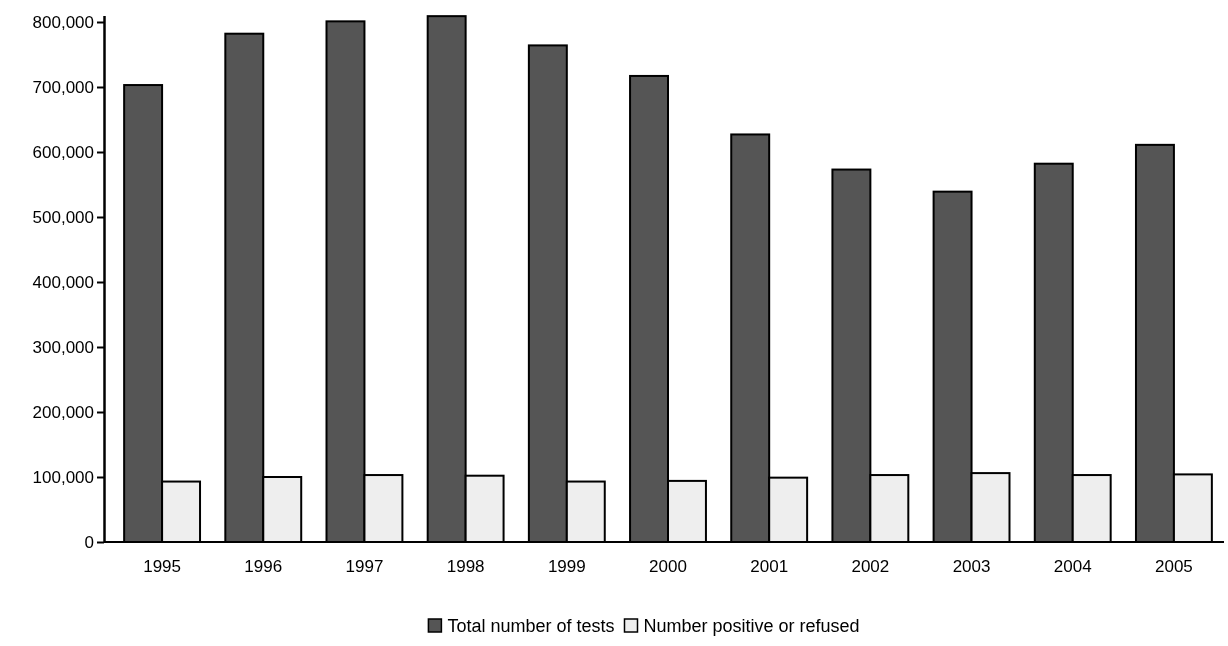 Image resolution: width=1228 pixels, height=646 pixels. Describe the element at coordinates (364, 567) in the screenshot. I see `x-tick-label: 1997` at that location.